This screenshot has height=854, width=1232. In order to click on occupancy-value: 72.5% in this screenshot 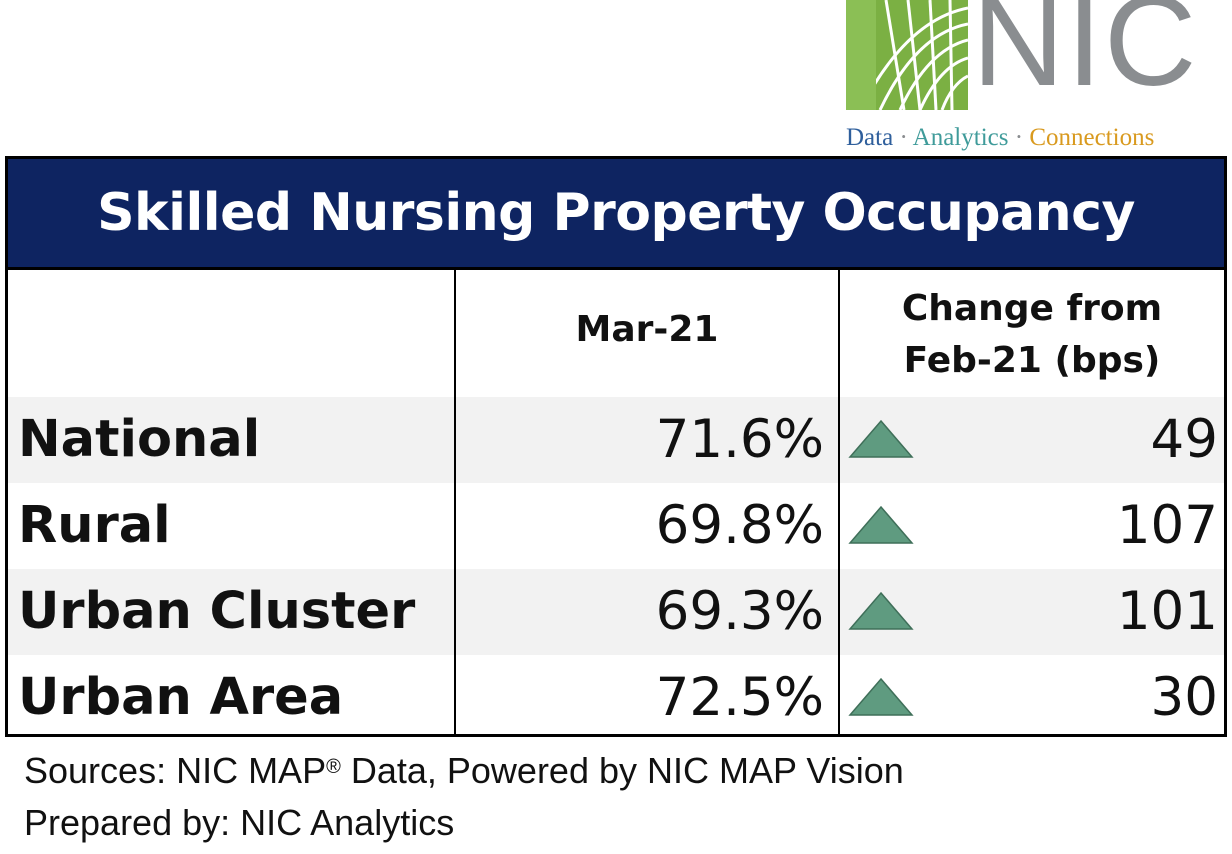, I will do `click(739, 697)`.